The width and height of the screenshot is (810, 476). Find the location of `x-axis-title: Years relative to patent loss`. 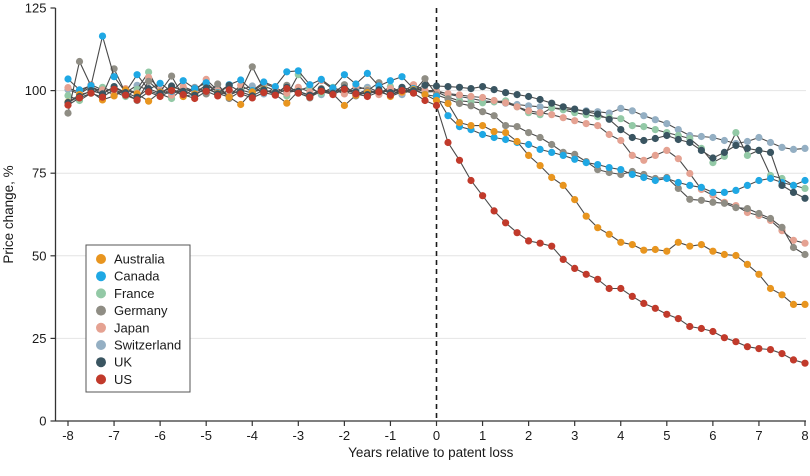

x-axis-title: Years relative to patent loss is located at coordinates (431, 452).